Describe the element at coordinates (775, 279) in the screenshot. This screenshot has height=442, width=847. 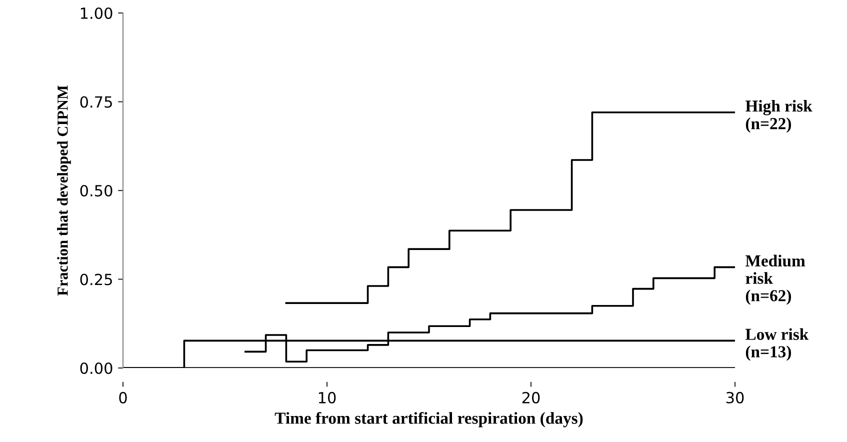
I see `series-label: Medium risk (n=62)` at that location.